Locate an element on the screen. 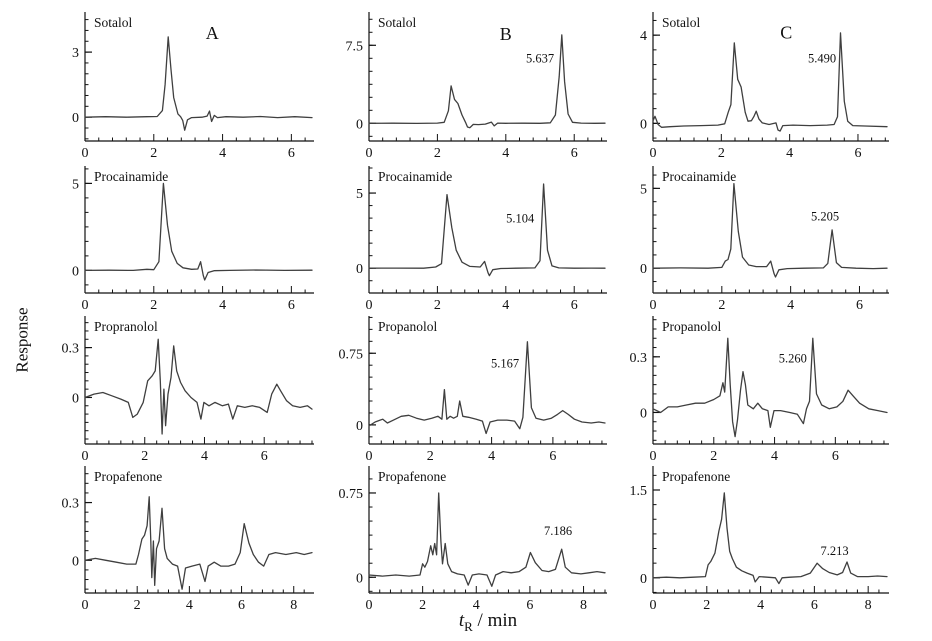  panel-propanolol-B-x-tick-label: 2 is located at coordinates (430, 456).